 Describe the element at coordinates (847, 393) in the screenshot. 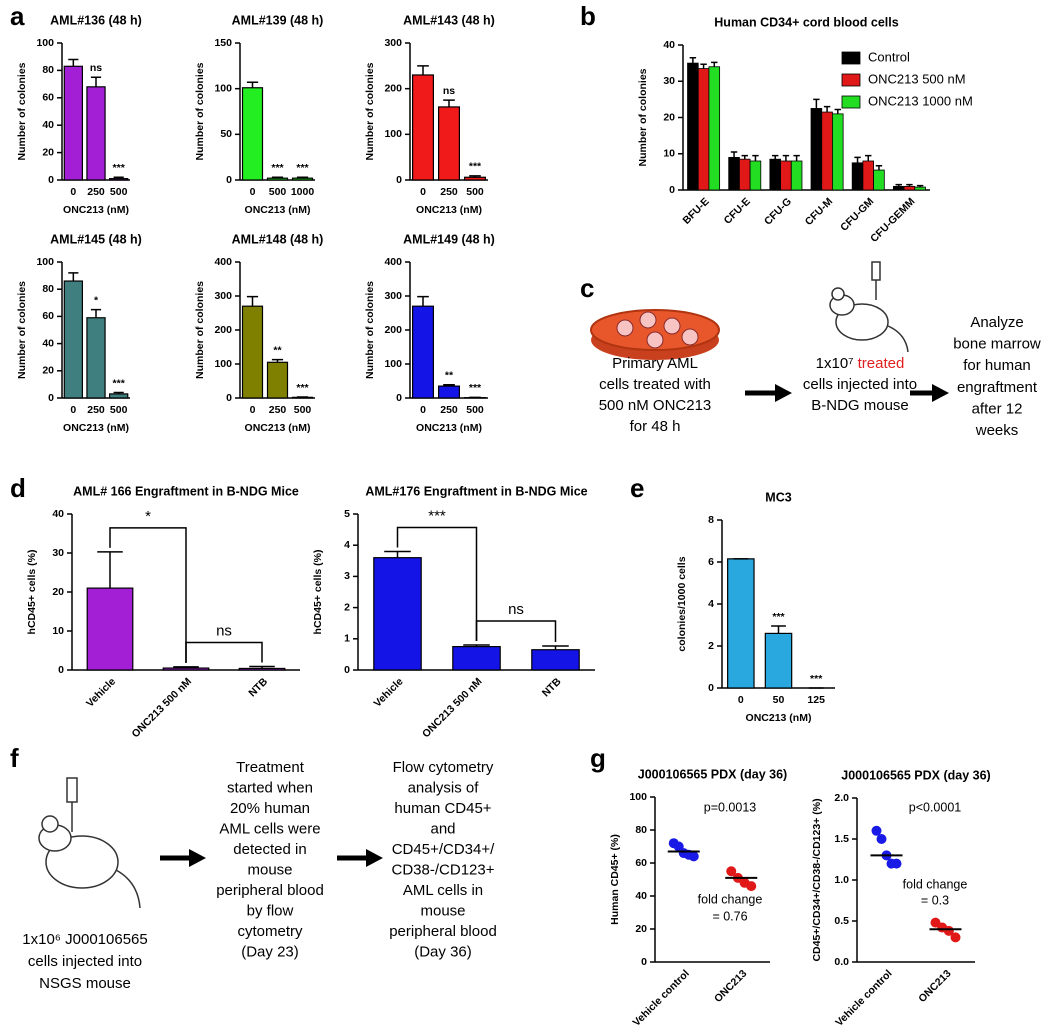

I see `arrow` at that location.